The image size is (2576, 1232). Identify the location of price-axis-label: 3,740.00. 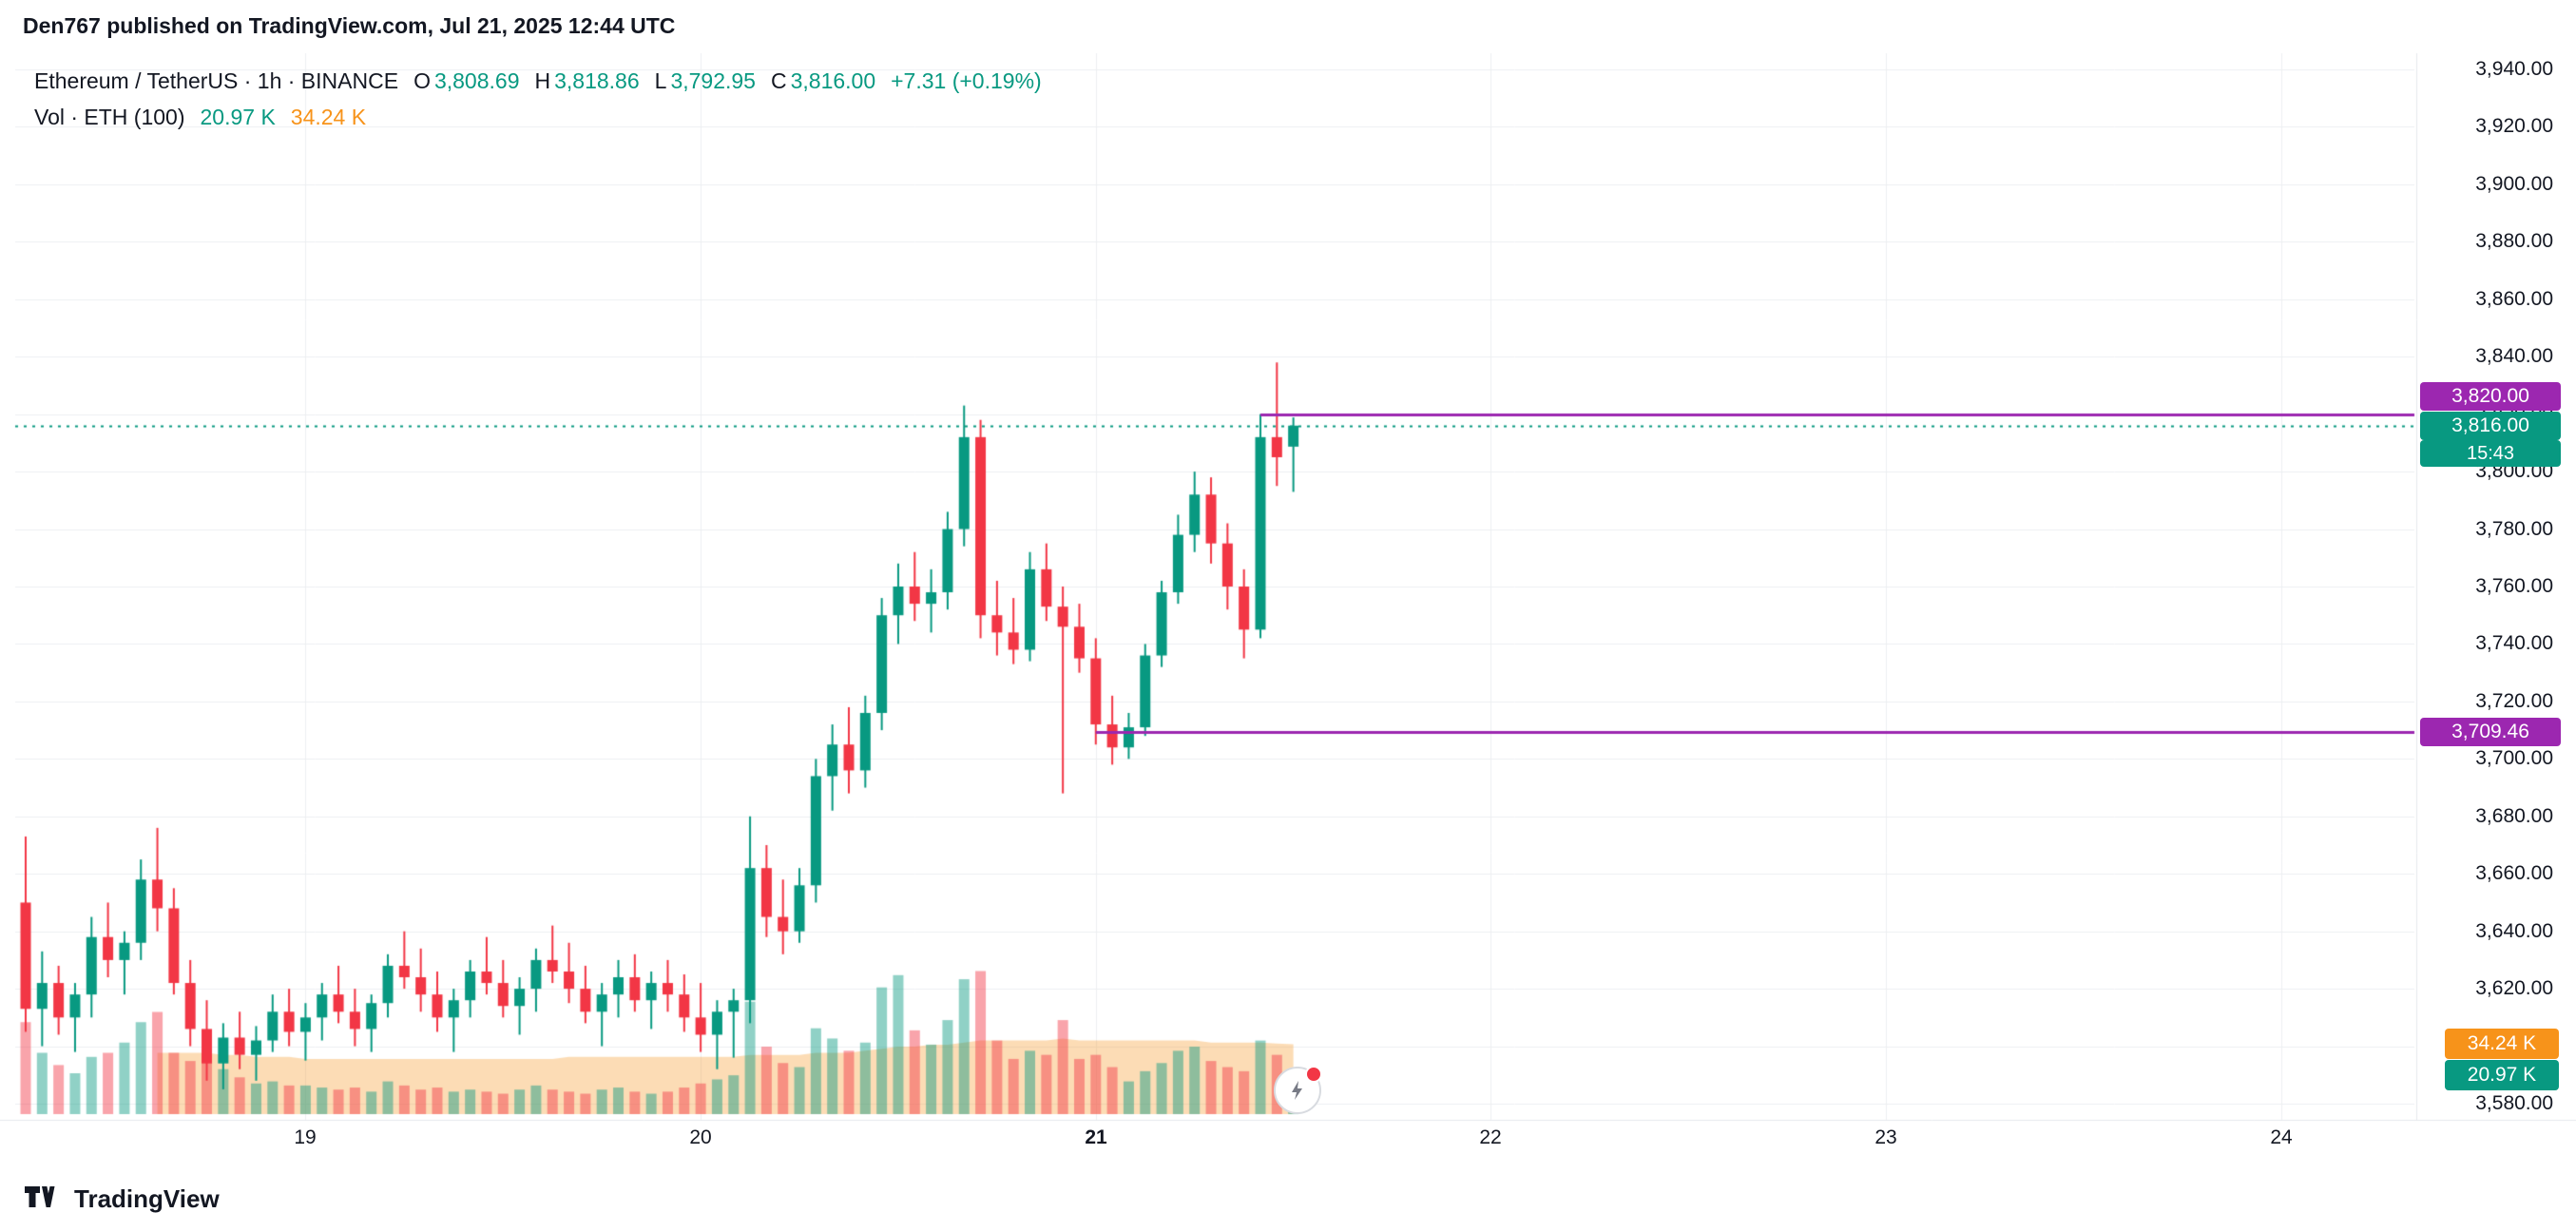
(2514, 643).